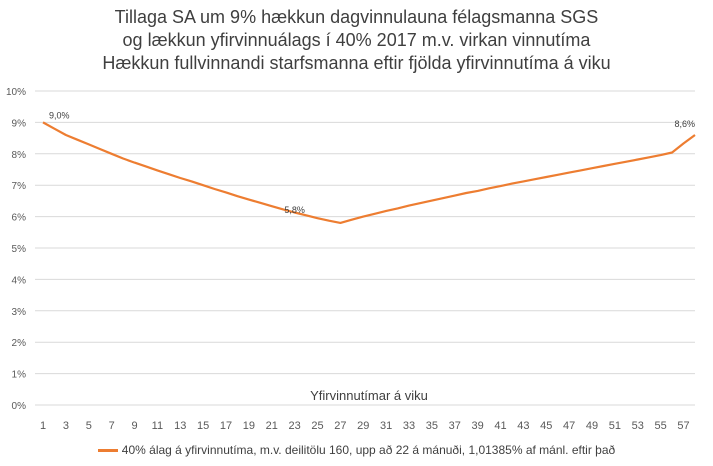 The width and height of the screenshot is (713, 466). I want to click on x-tick-label: 29, so click(363, 426).